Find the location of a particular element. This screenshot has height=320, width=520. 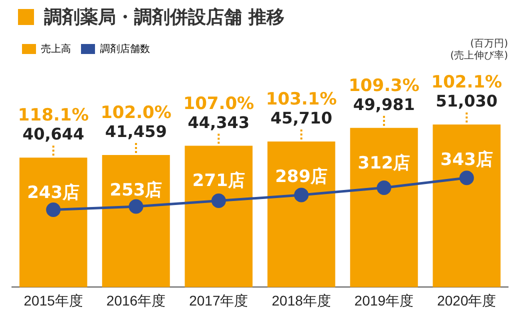

data-label: 243店 is located at coordinates (53, 193).